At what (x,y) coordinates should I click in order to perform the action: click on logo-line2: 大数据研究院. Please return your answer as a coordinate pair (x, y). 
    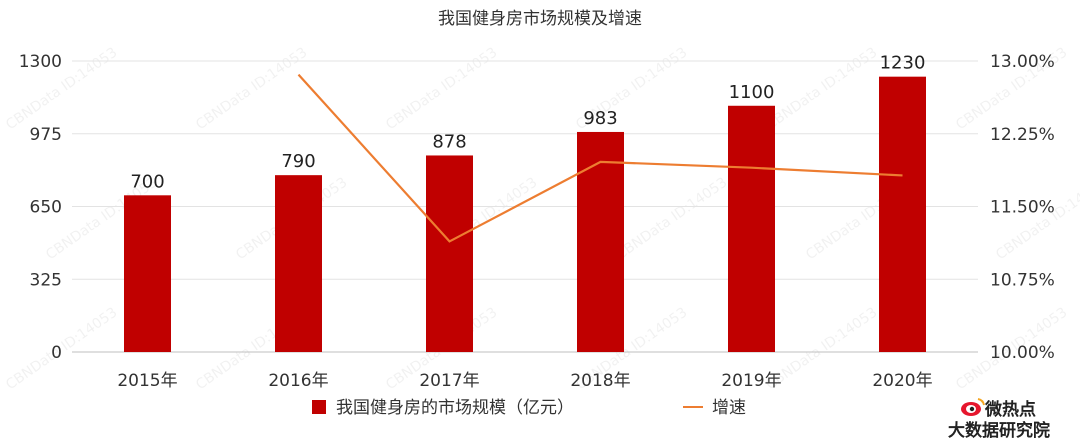
    Looking at the image, I should click on (999, 430).